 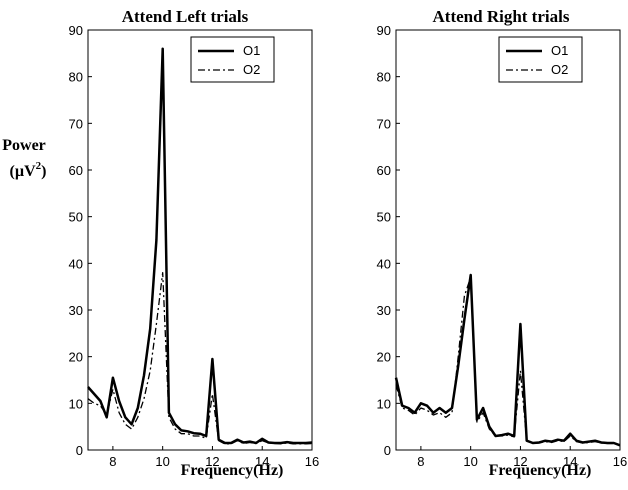 I want to click on series-line-o1, so click(x=507, y=360).